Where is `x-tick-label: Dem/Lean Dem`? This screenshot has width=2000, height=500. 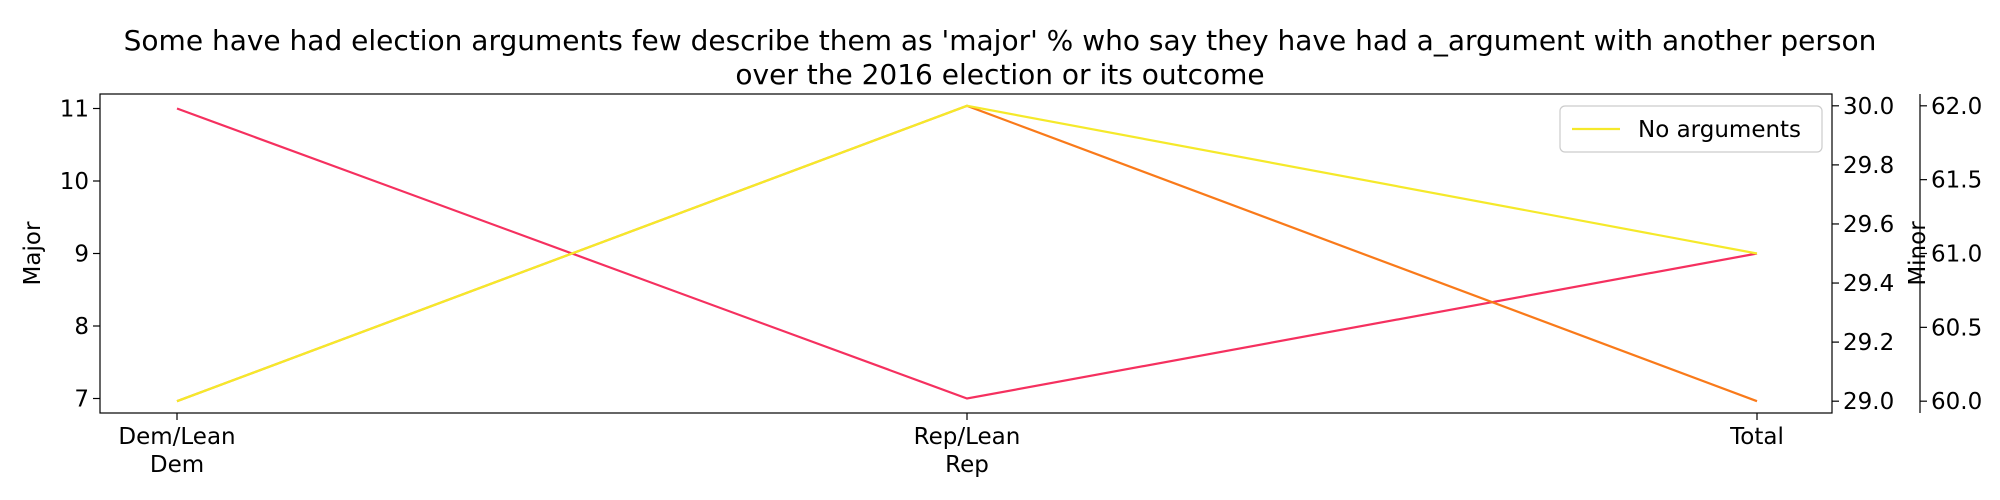
x-tick-label: Dem/Lean Dem is located at coordinates (176, 451).